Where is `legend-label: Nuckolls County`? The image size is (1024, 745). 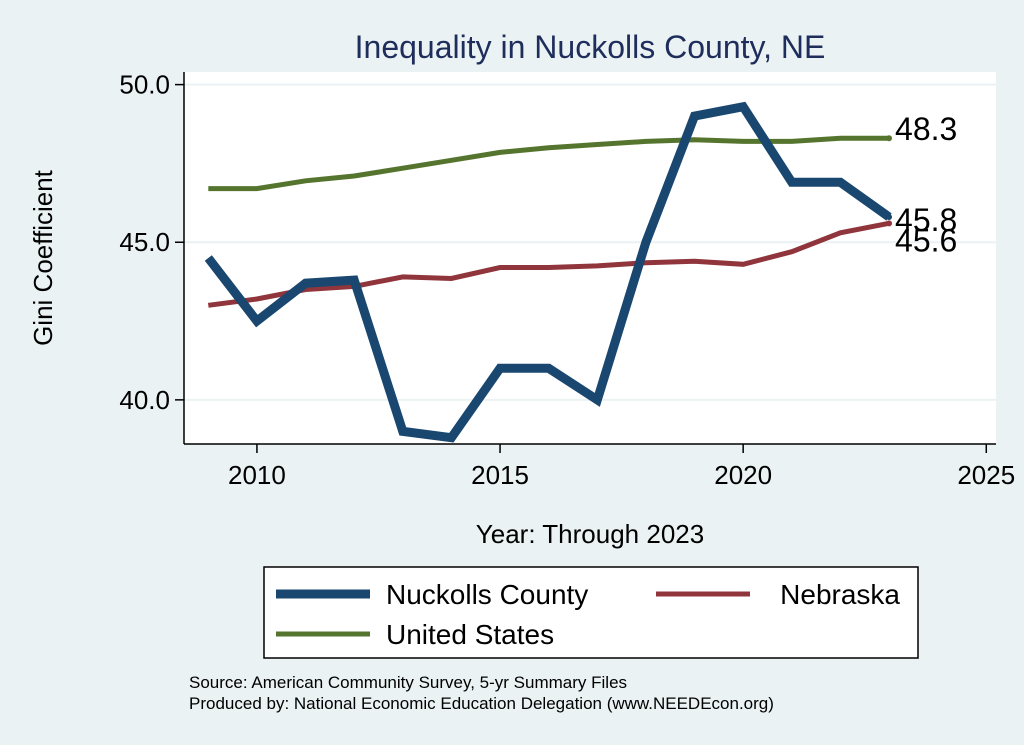 legend-label: Nuckolls County is located at coordinates (487, 594).